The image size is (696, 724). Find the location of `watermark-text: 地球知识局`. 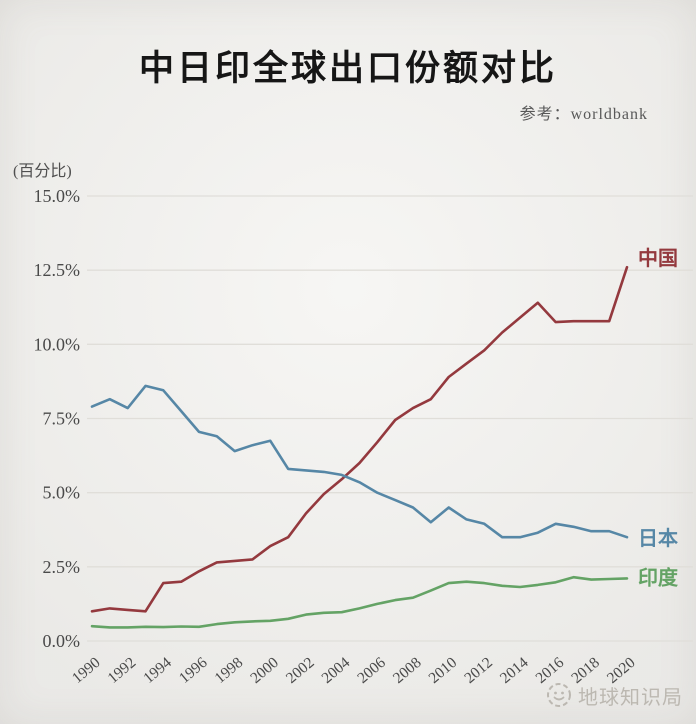

watermark-text: 地球知识局 is located at coordinates (630, 697).